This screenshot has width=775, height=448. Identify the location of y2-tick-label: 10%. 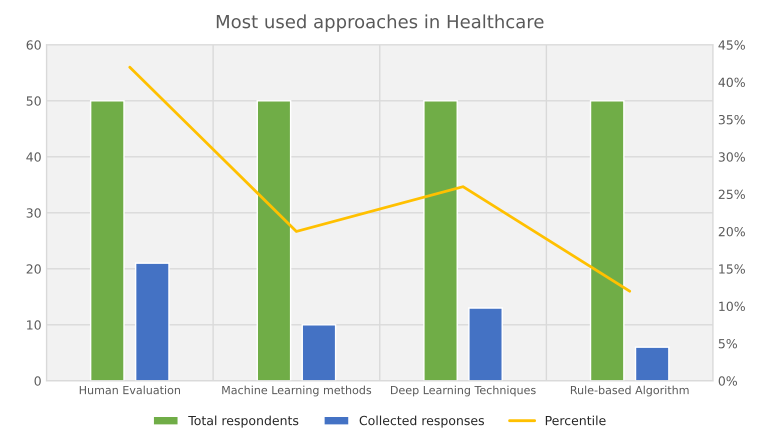
(732, 307).